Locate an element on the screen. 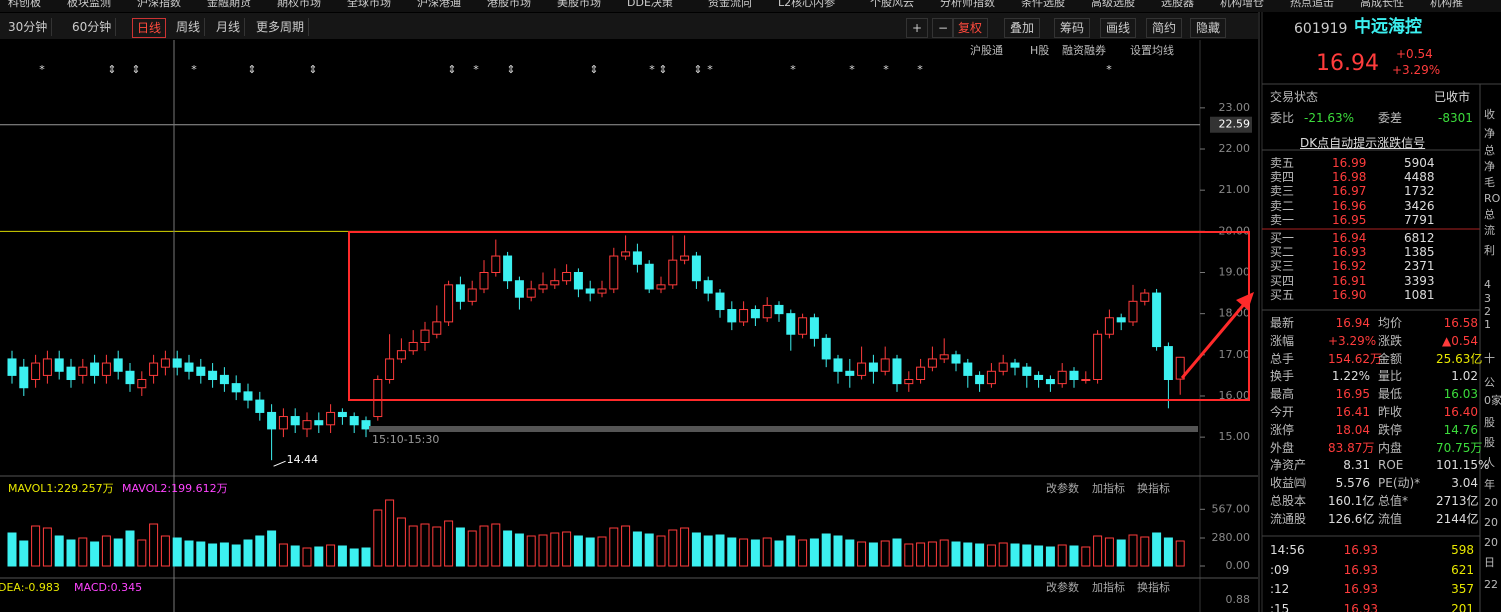 This screenshot has height=612, width=1501. stat-cell: 8.31 is located at coordinates (1356, 465).